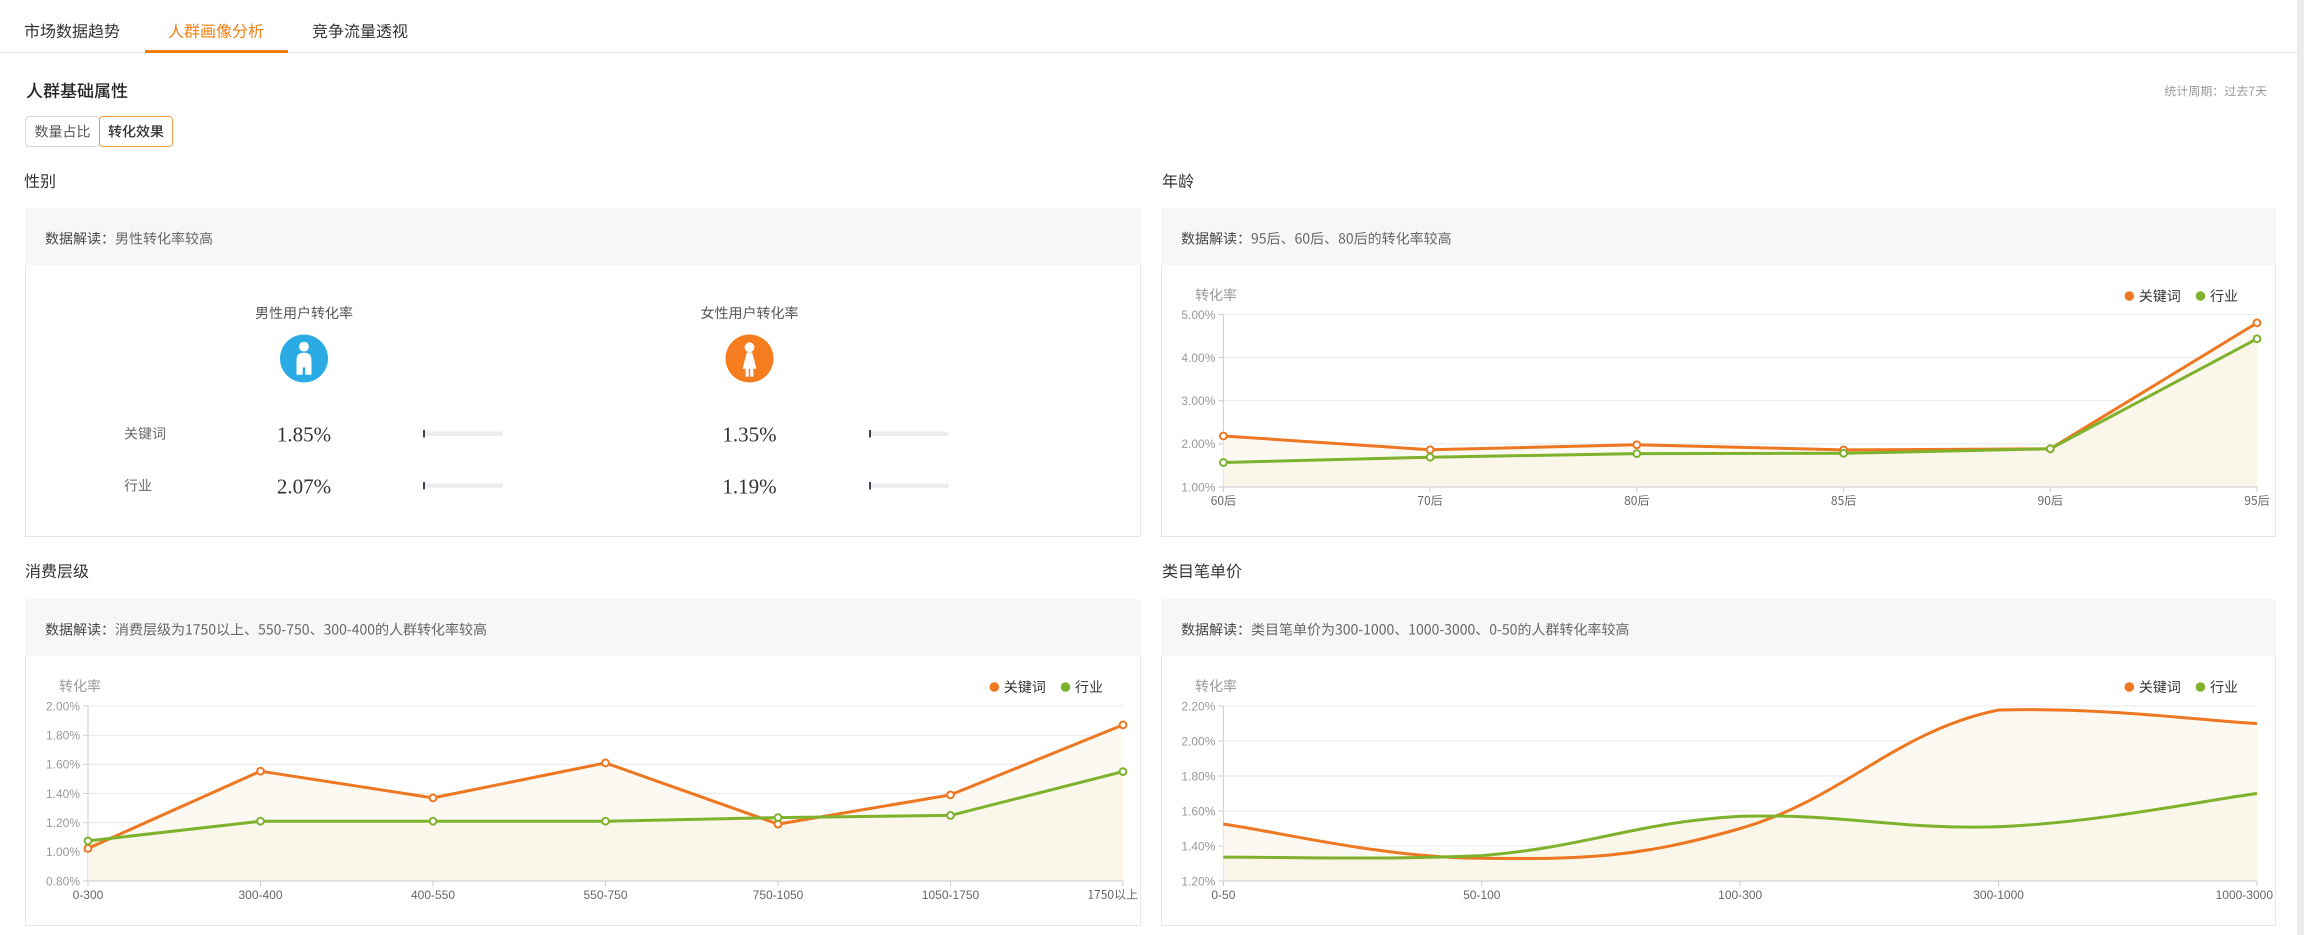 The width and height of the screenshot is (2304, 935). I want to click on svg-text: 300-400, so click(260, 895).